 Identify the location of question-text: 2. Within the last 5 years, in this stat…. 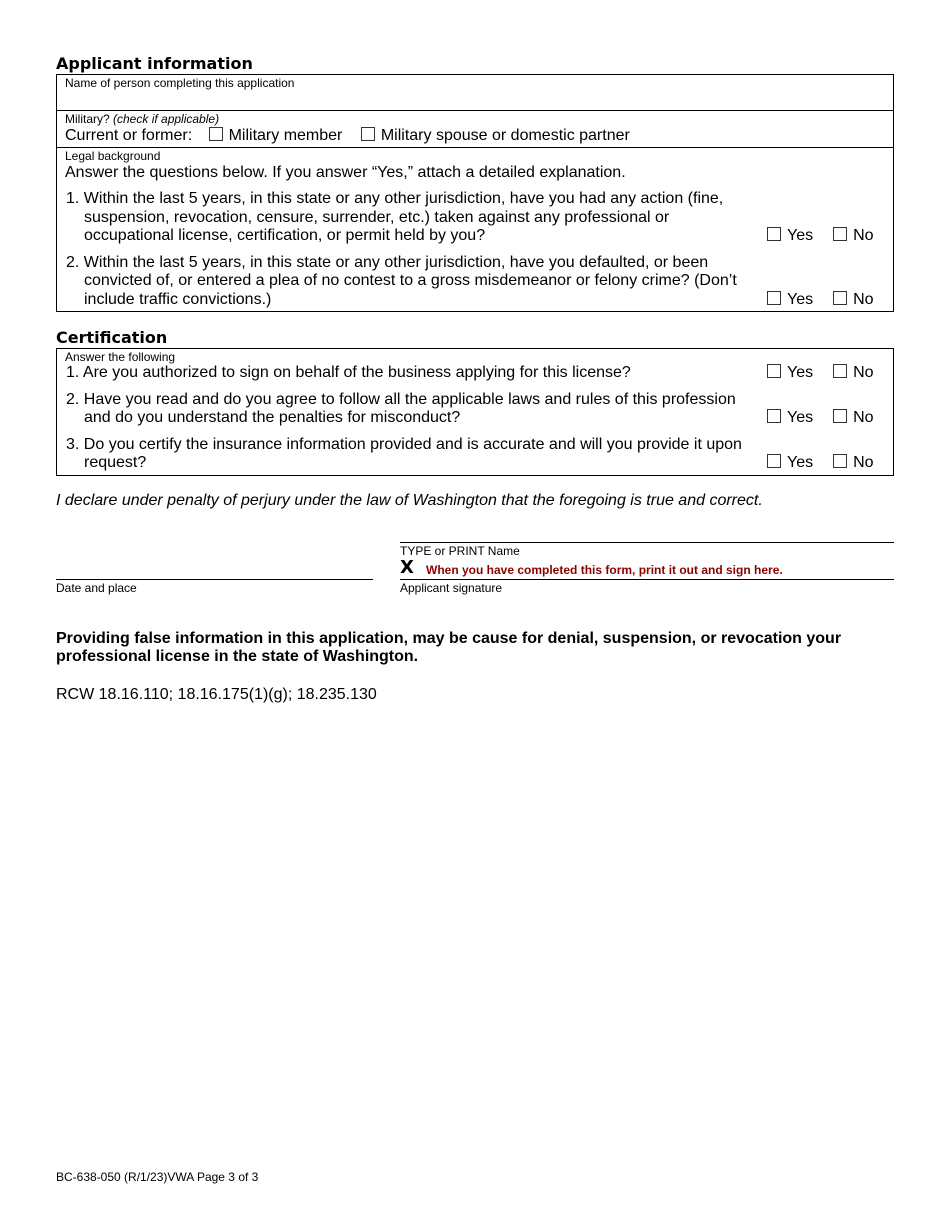
(401, 280).